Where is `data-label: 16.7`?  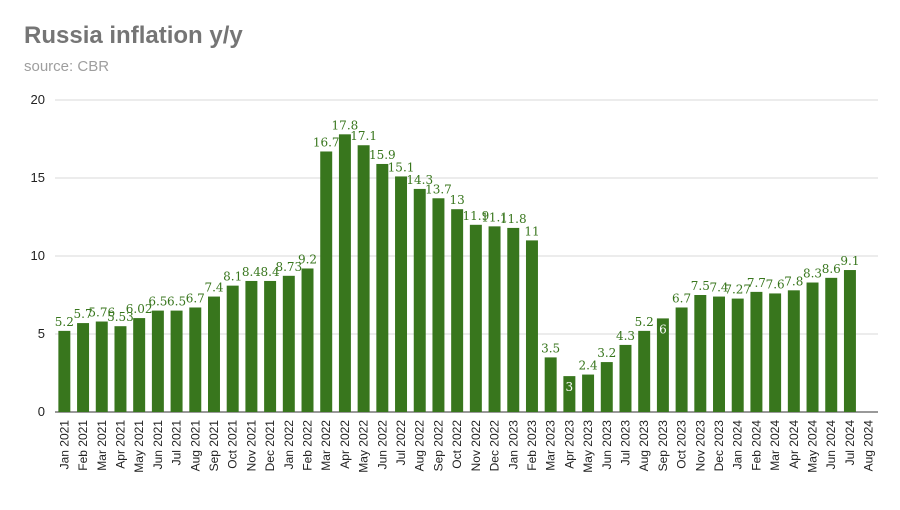 data-label: 16.7 is located at coordinates (326, 142).